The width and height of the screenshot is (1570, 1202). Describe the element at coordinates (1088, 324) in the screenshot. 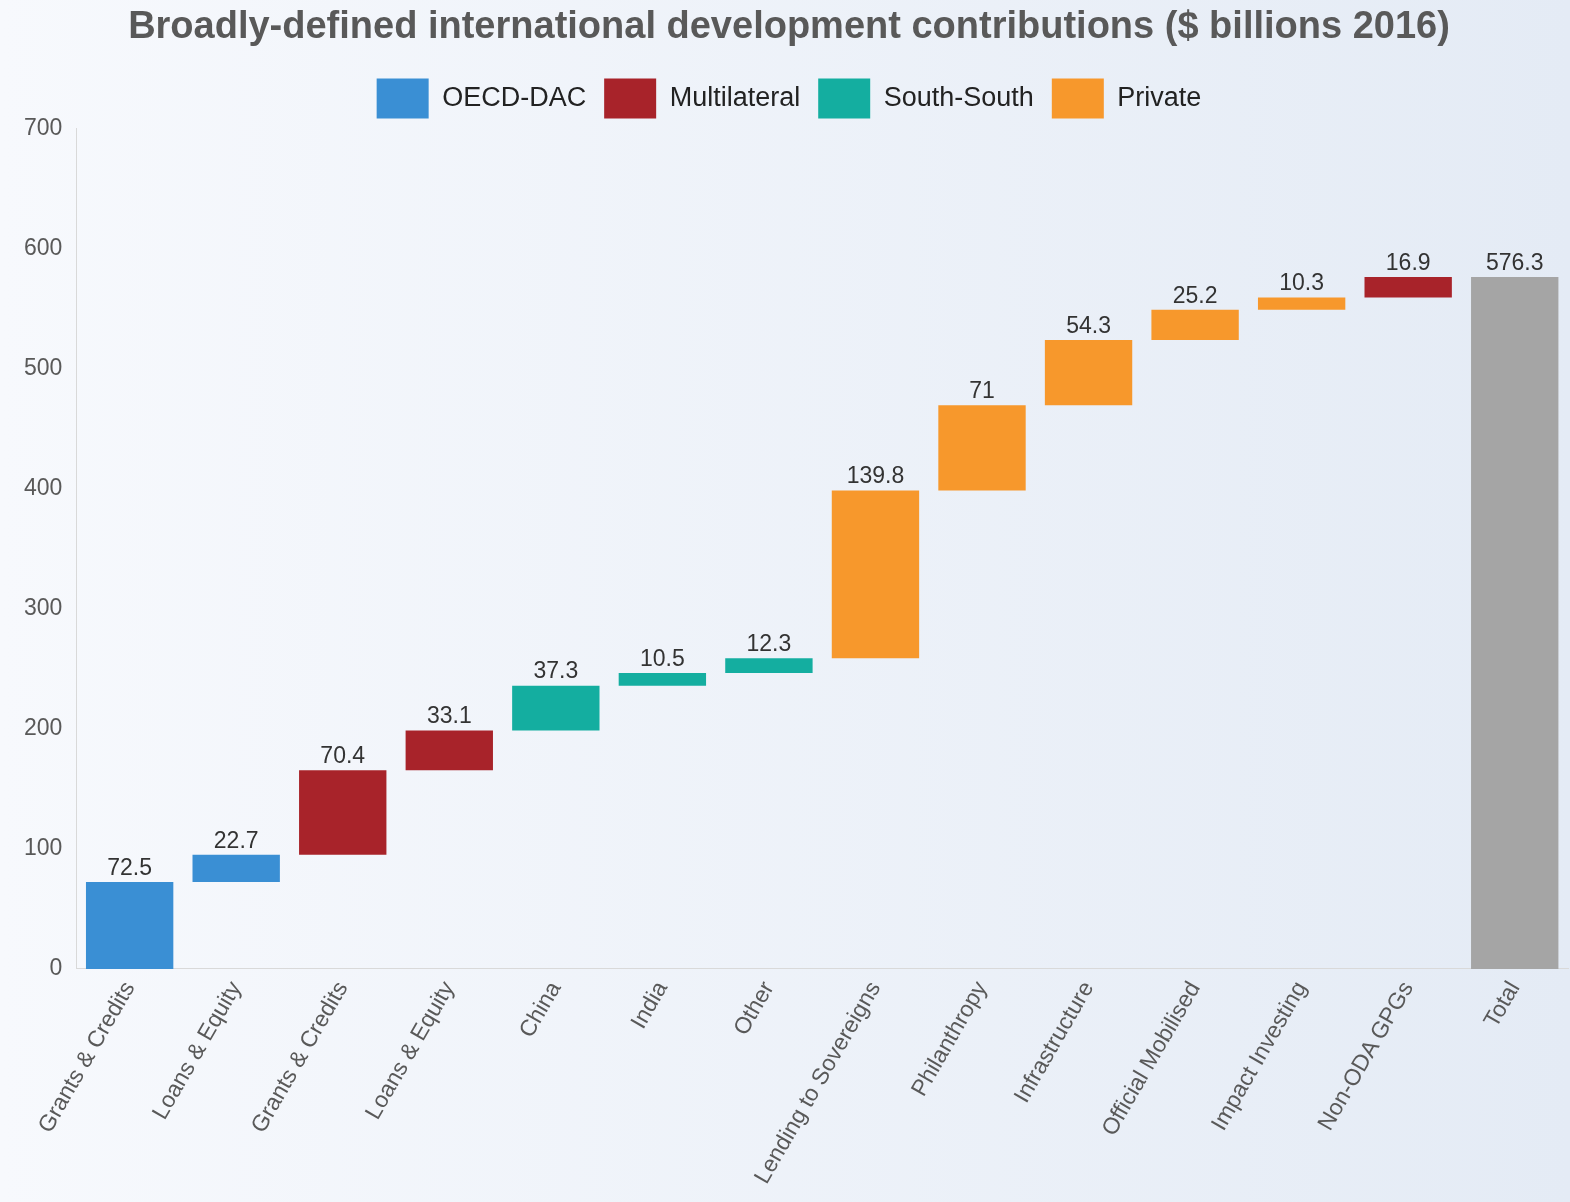

I see `data-label: 54.3` at that location.